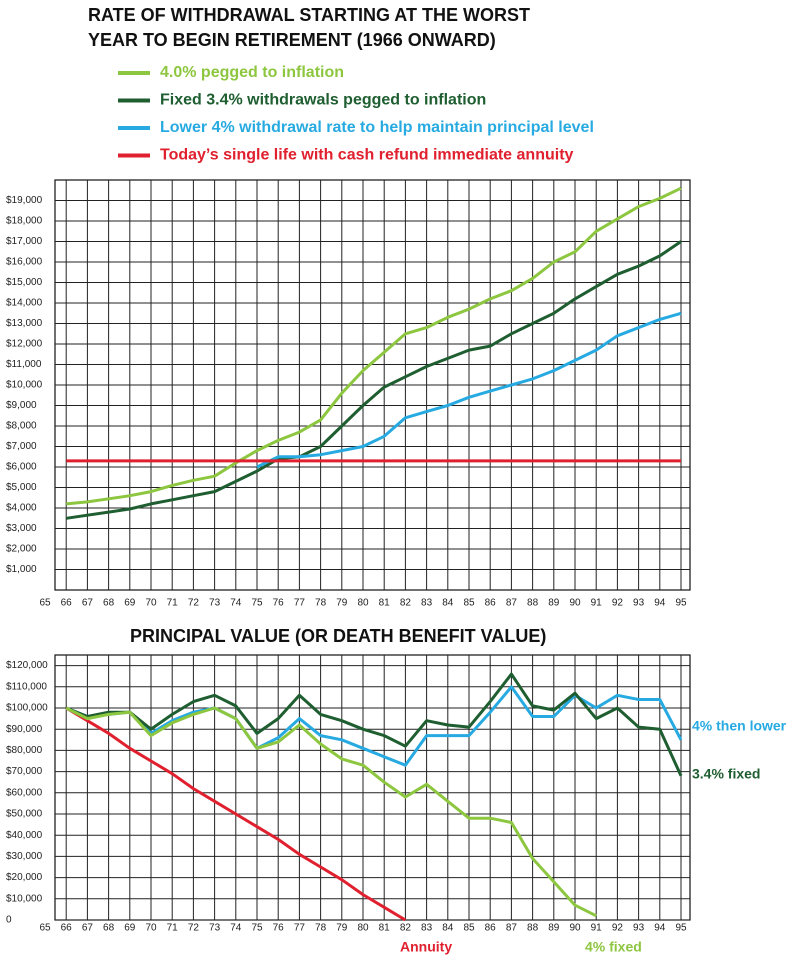 This screenshot has height=960, width=794. I want to click on y-tick-label: $6,000, so click(21, 467).